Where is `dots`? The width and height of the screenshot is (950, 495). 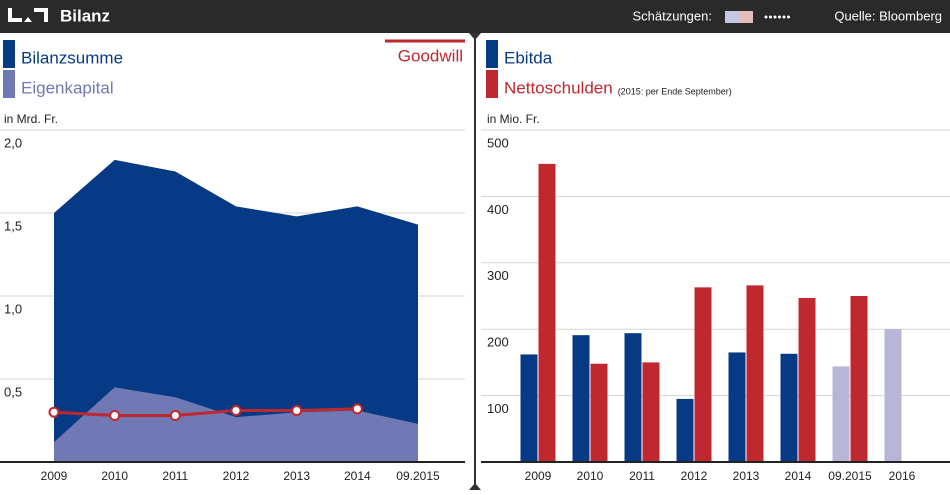
dots is located at coordinates (777, 17).